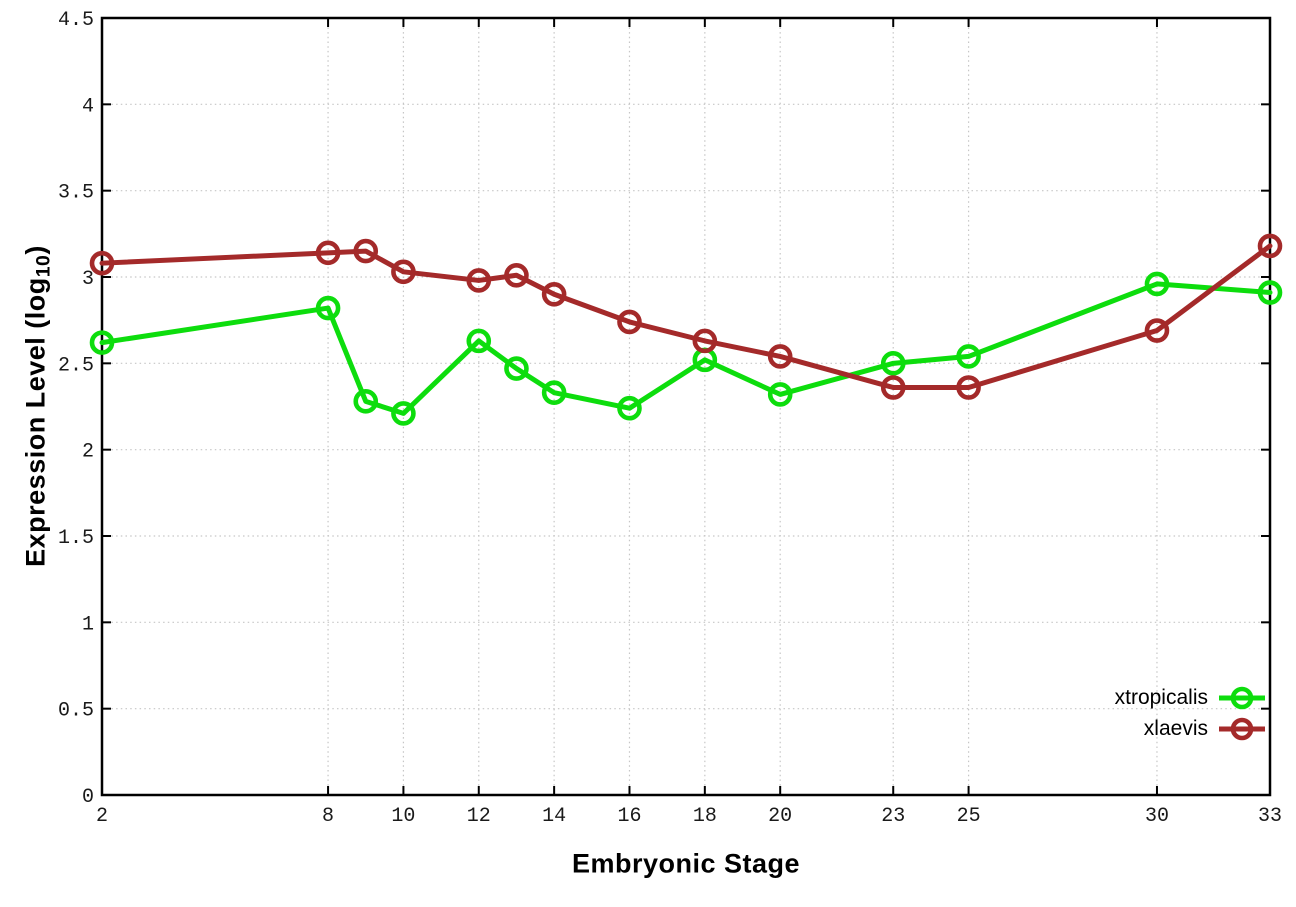 The width and height of the screenshot is (1296, 907). I want to click on y-axis-title-subscript: 10, so click(43, 266).